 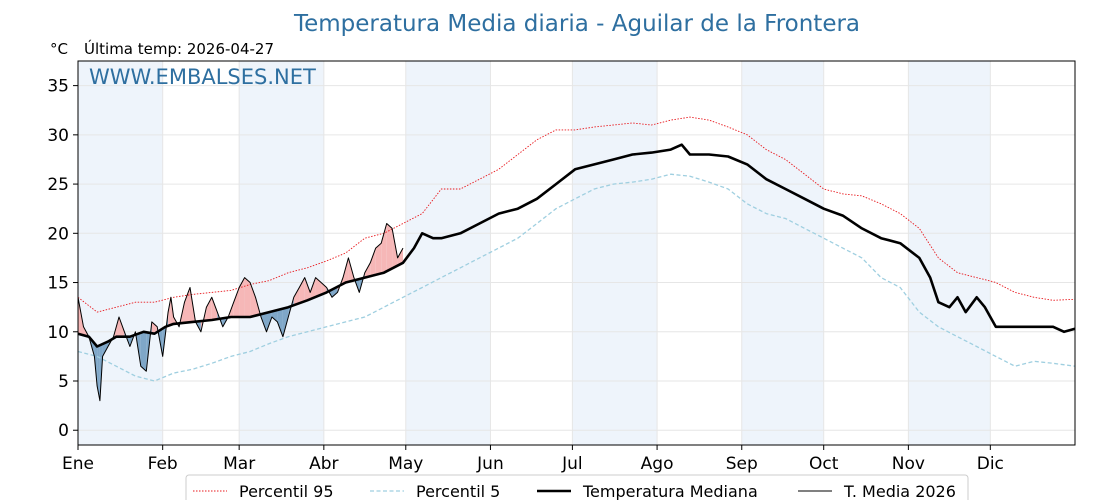 I want to click on y-tick-label: 30, so click(x=58, y=136).